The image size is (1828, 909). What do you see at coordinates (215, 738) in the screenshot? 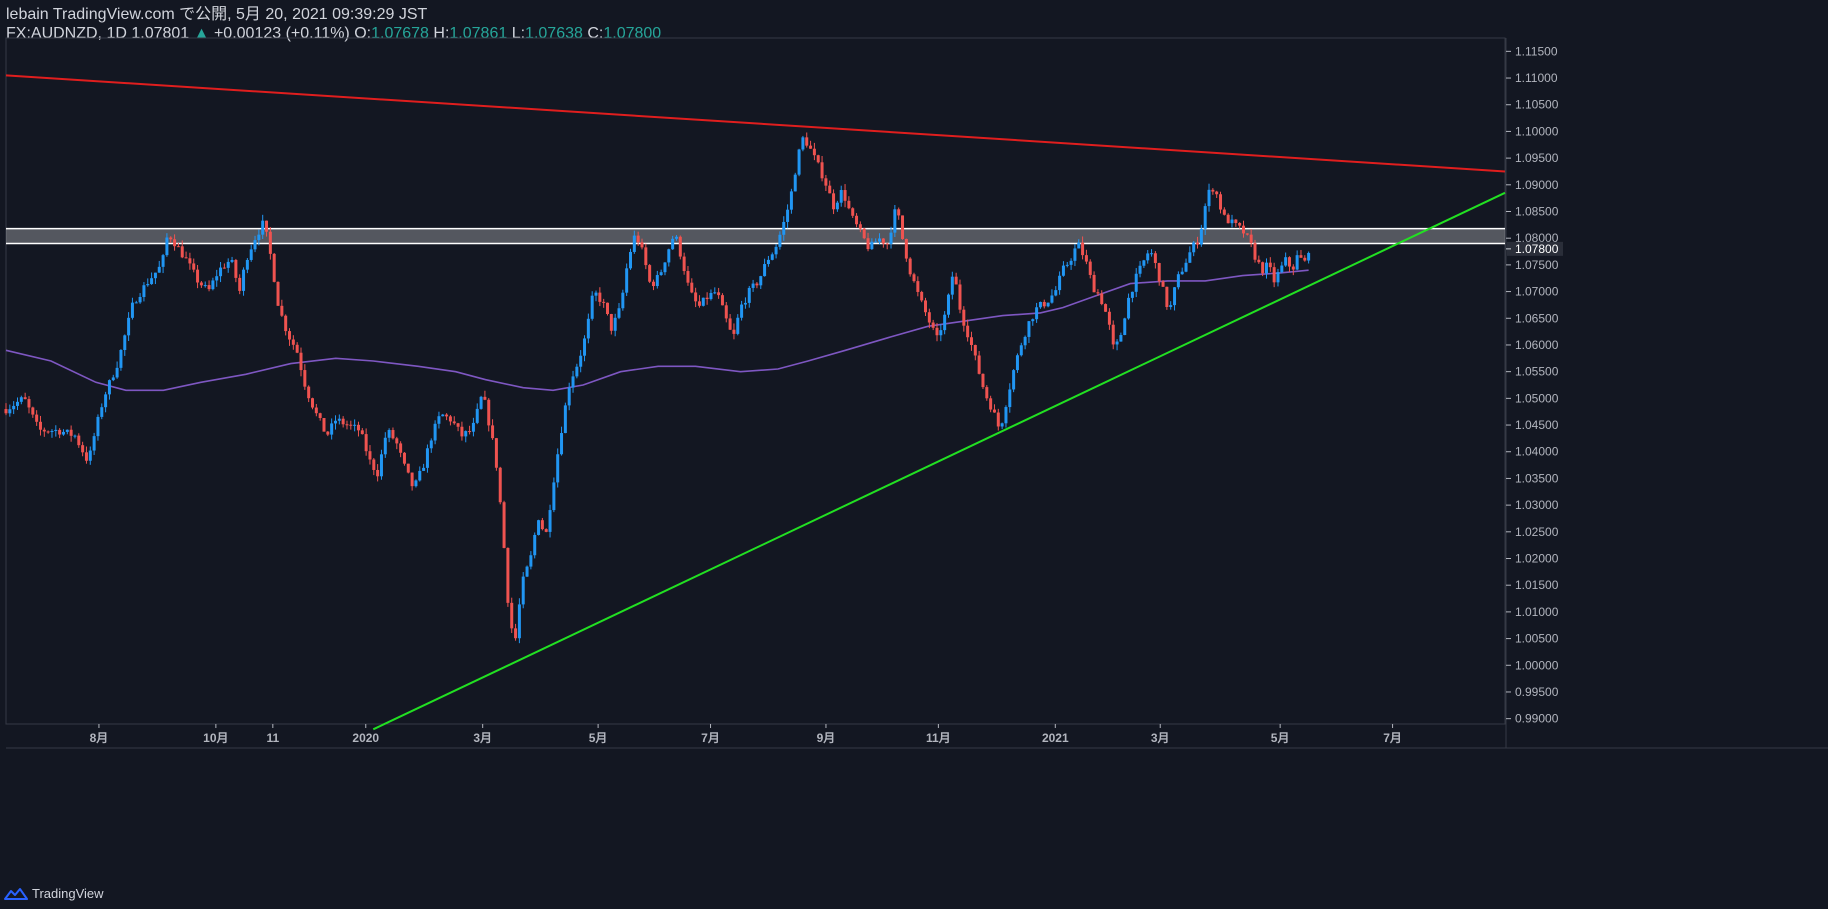
I see `x-tick-label: 10月` at bounding box center [215, 738].